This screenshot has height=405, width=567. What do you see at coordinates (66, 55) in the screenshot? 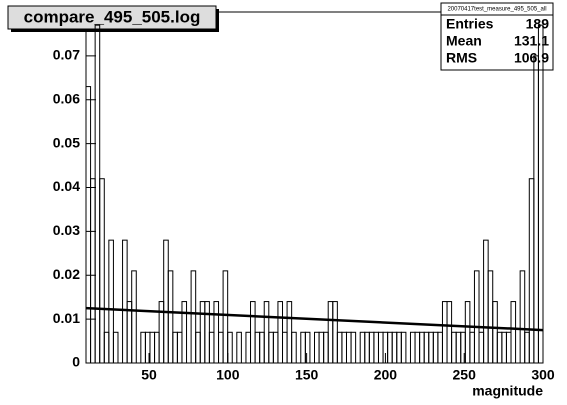
I see `y-tick-label: 0.07` at bounding box center [66, 55].